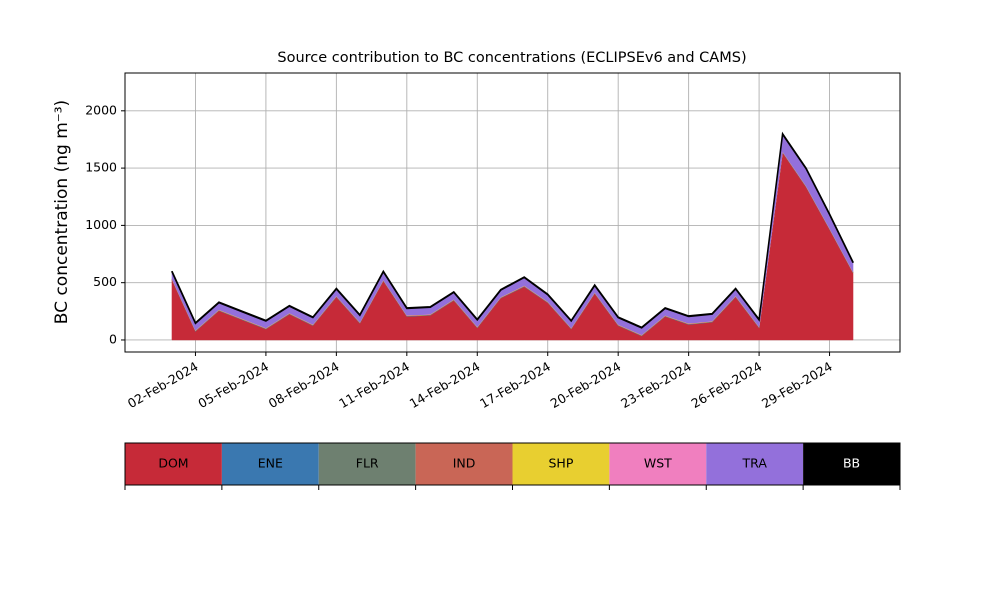  Describe the element at coordinates (62, 212) in the screenshot. I see `y-axis-label: BC concentration (ng m⁻³)` at that location.